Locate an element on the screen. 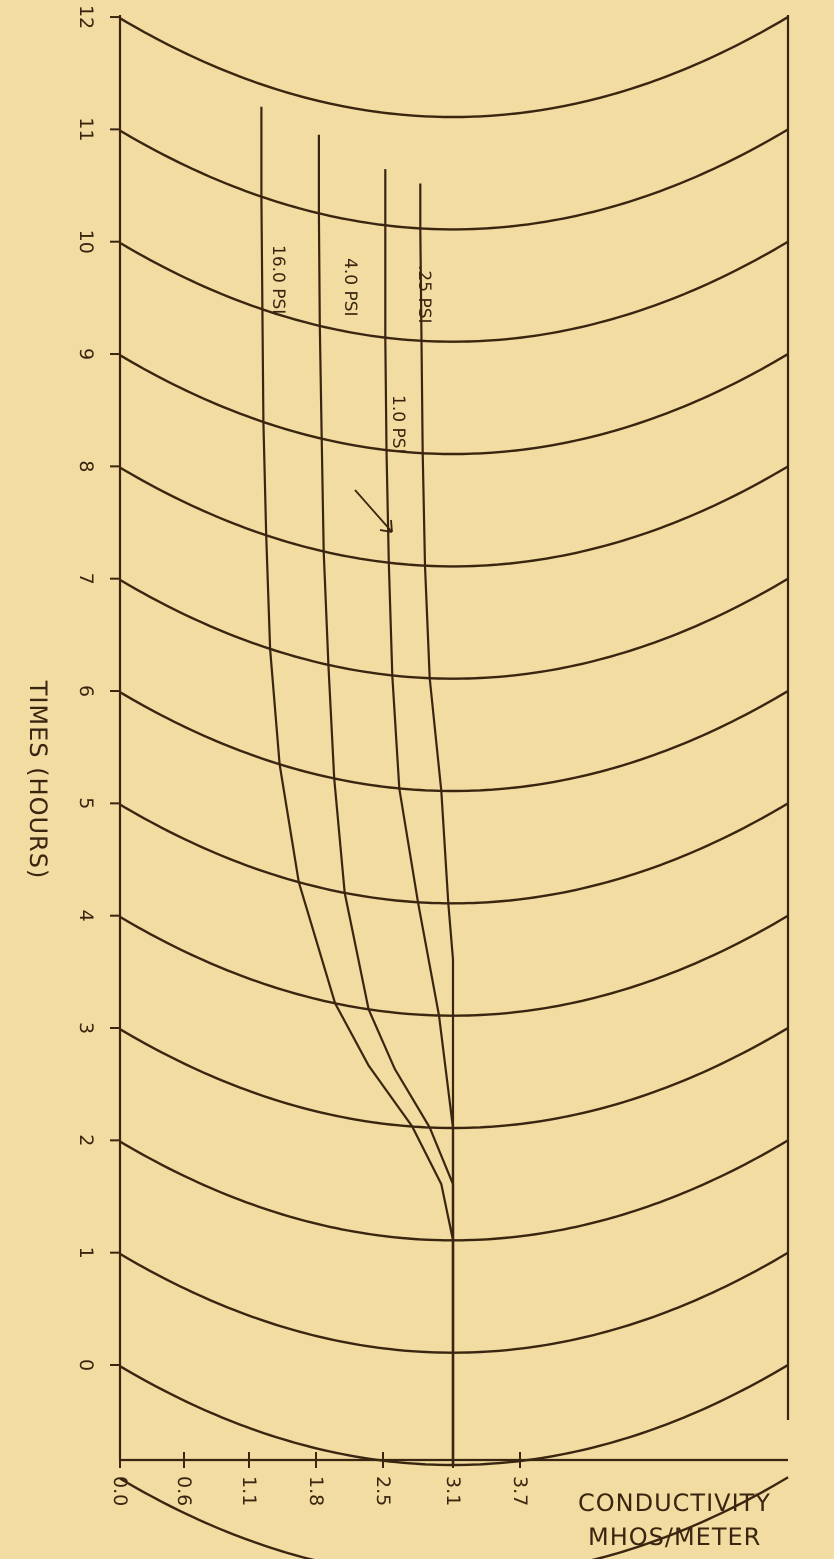  series-labels: .25 PSI 1.0 PSI 4.0 PSI 16.0 PSI is located at coordinates (351, 349).